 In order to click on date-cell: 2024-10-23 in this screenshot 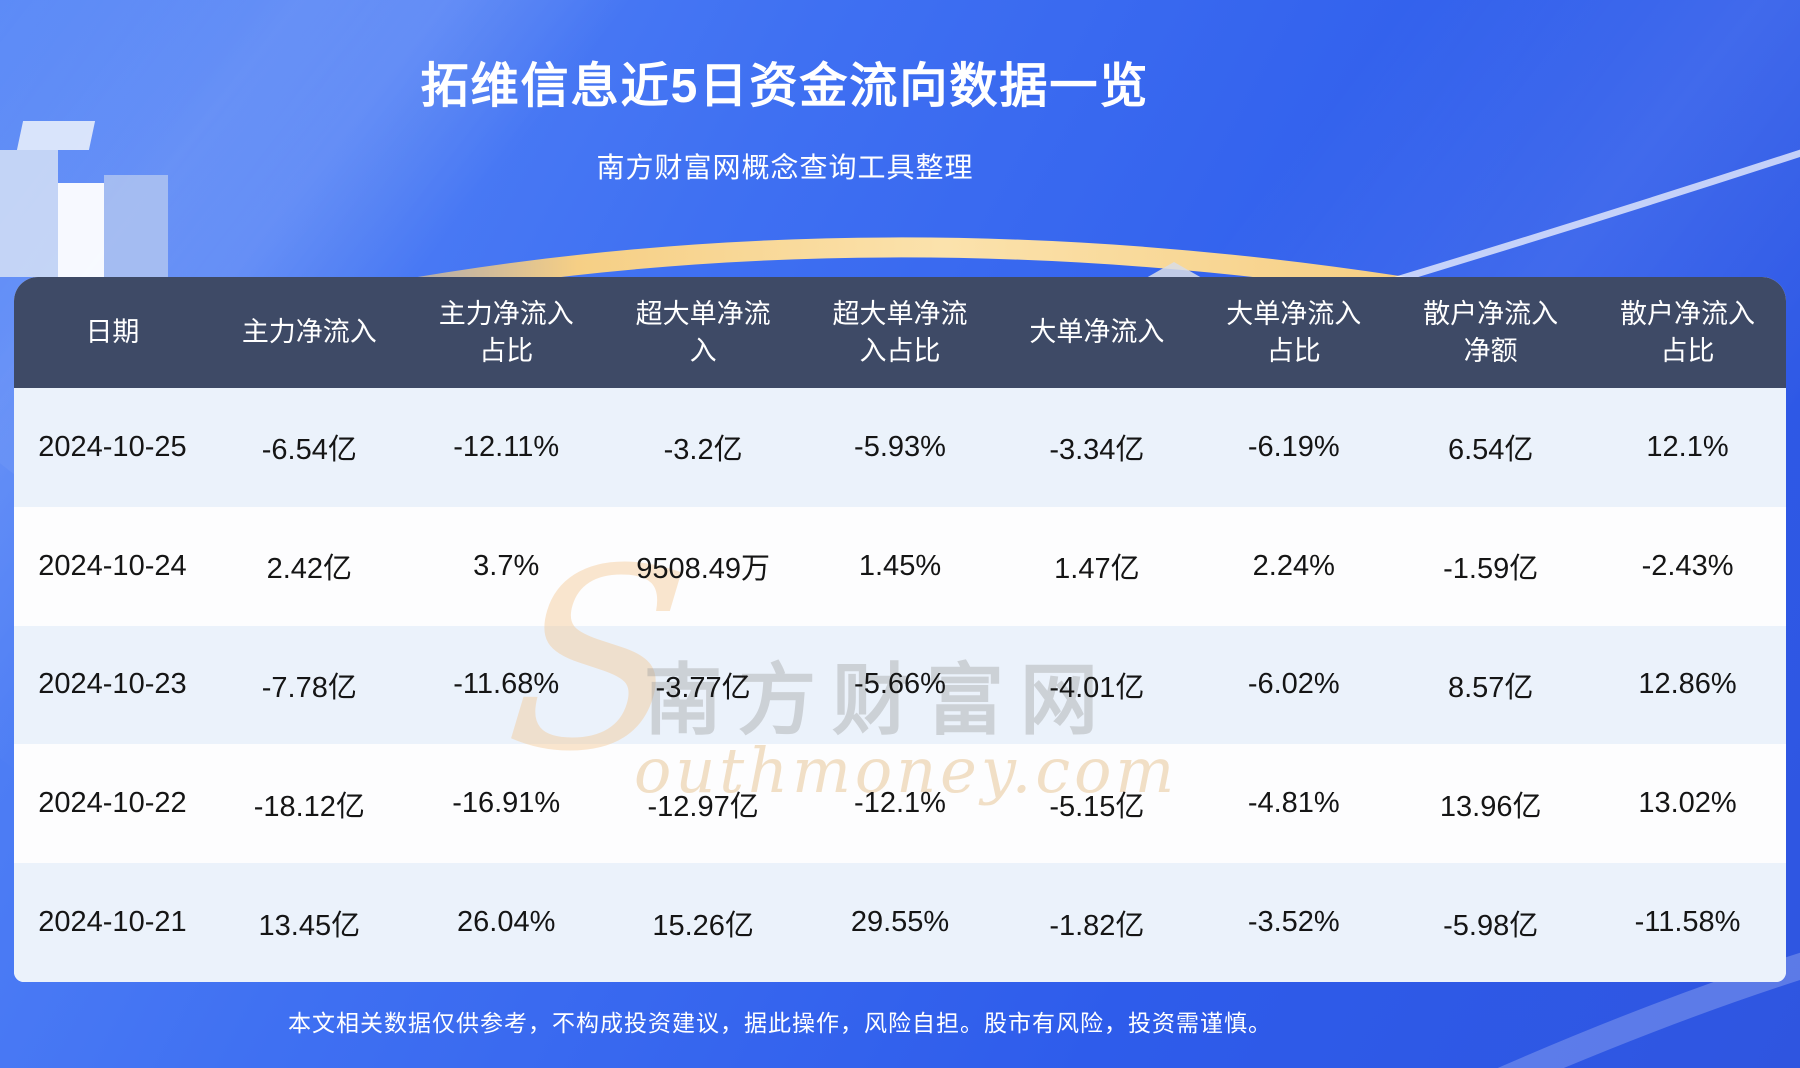, I will do `click(112, 684)`.